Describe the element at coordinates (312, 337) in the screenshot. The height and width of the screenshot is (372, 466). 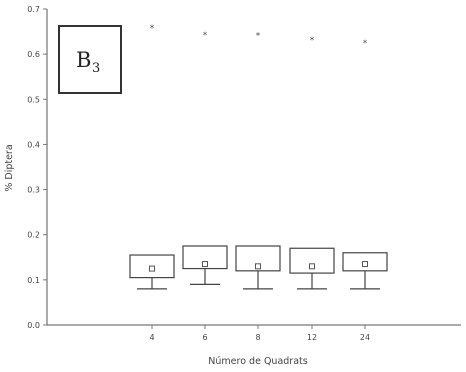
I see `x-tick-label: 12` at that location.